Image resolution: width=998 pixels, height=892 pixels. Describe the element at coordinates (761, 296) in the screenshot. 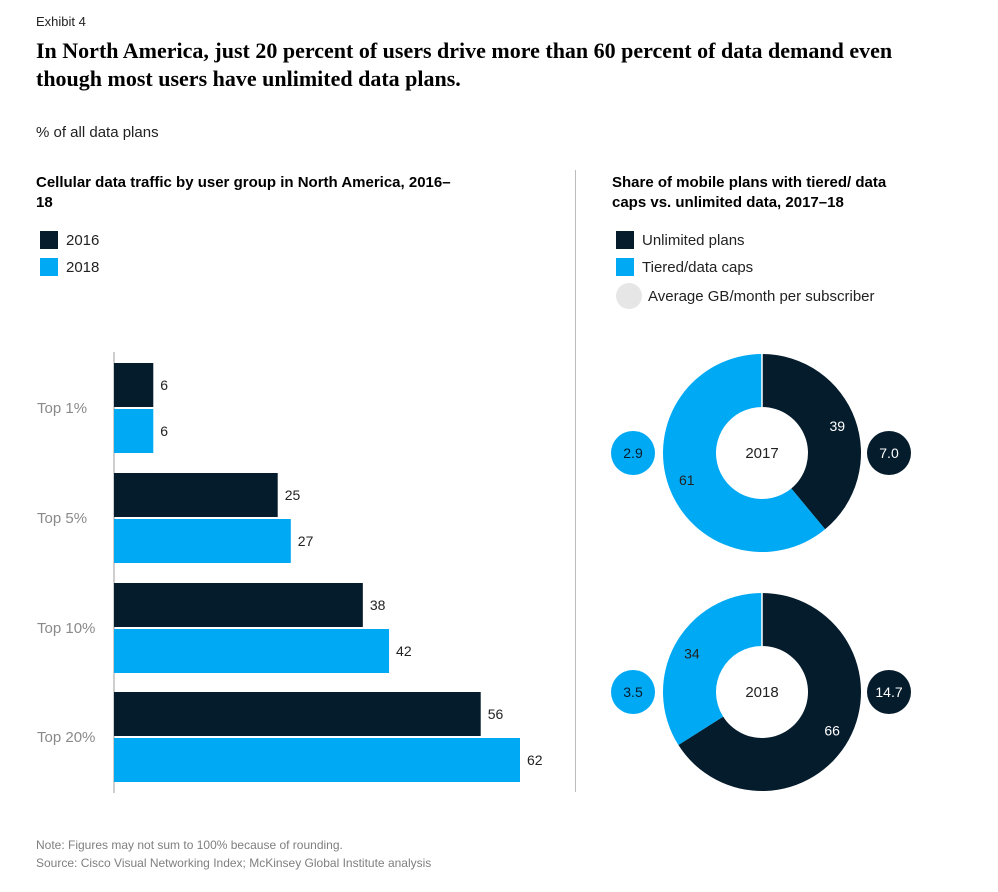

I see `legend-label-avg-gb: Average GB/month per subscriber` at that location.